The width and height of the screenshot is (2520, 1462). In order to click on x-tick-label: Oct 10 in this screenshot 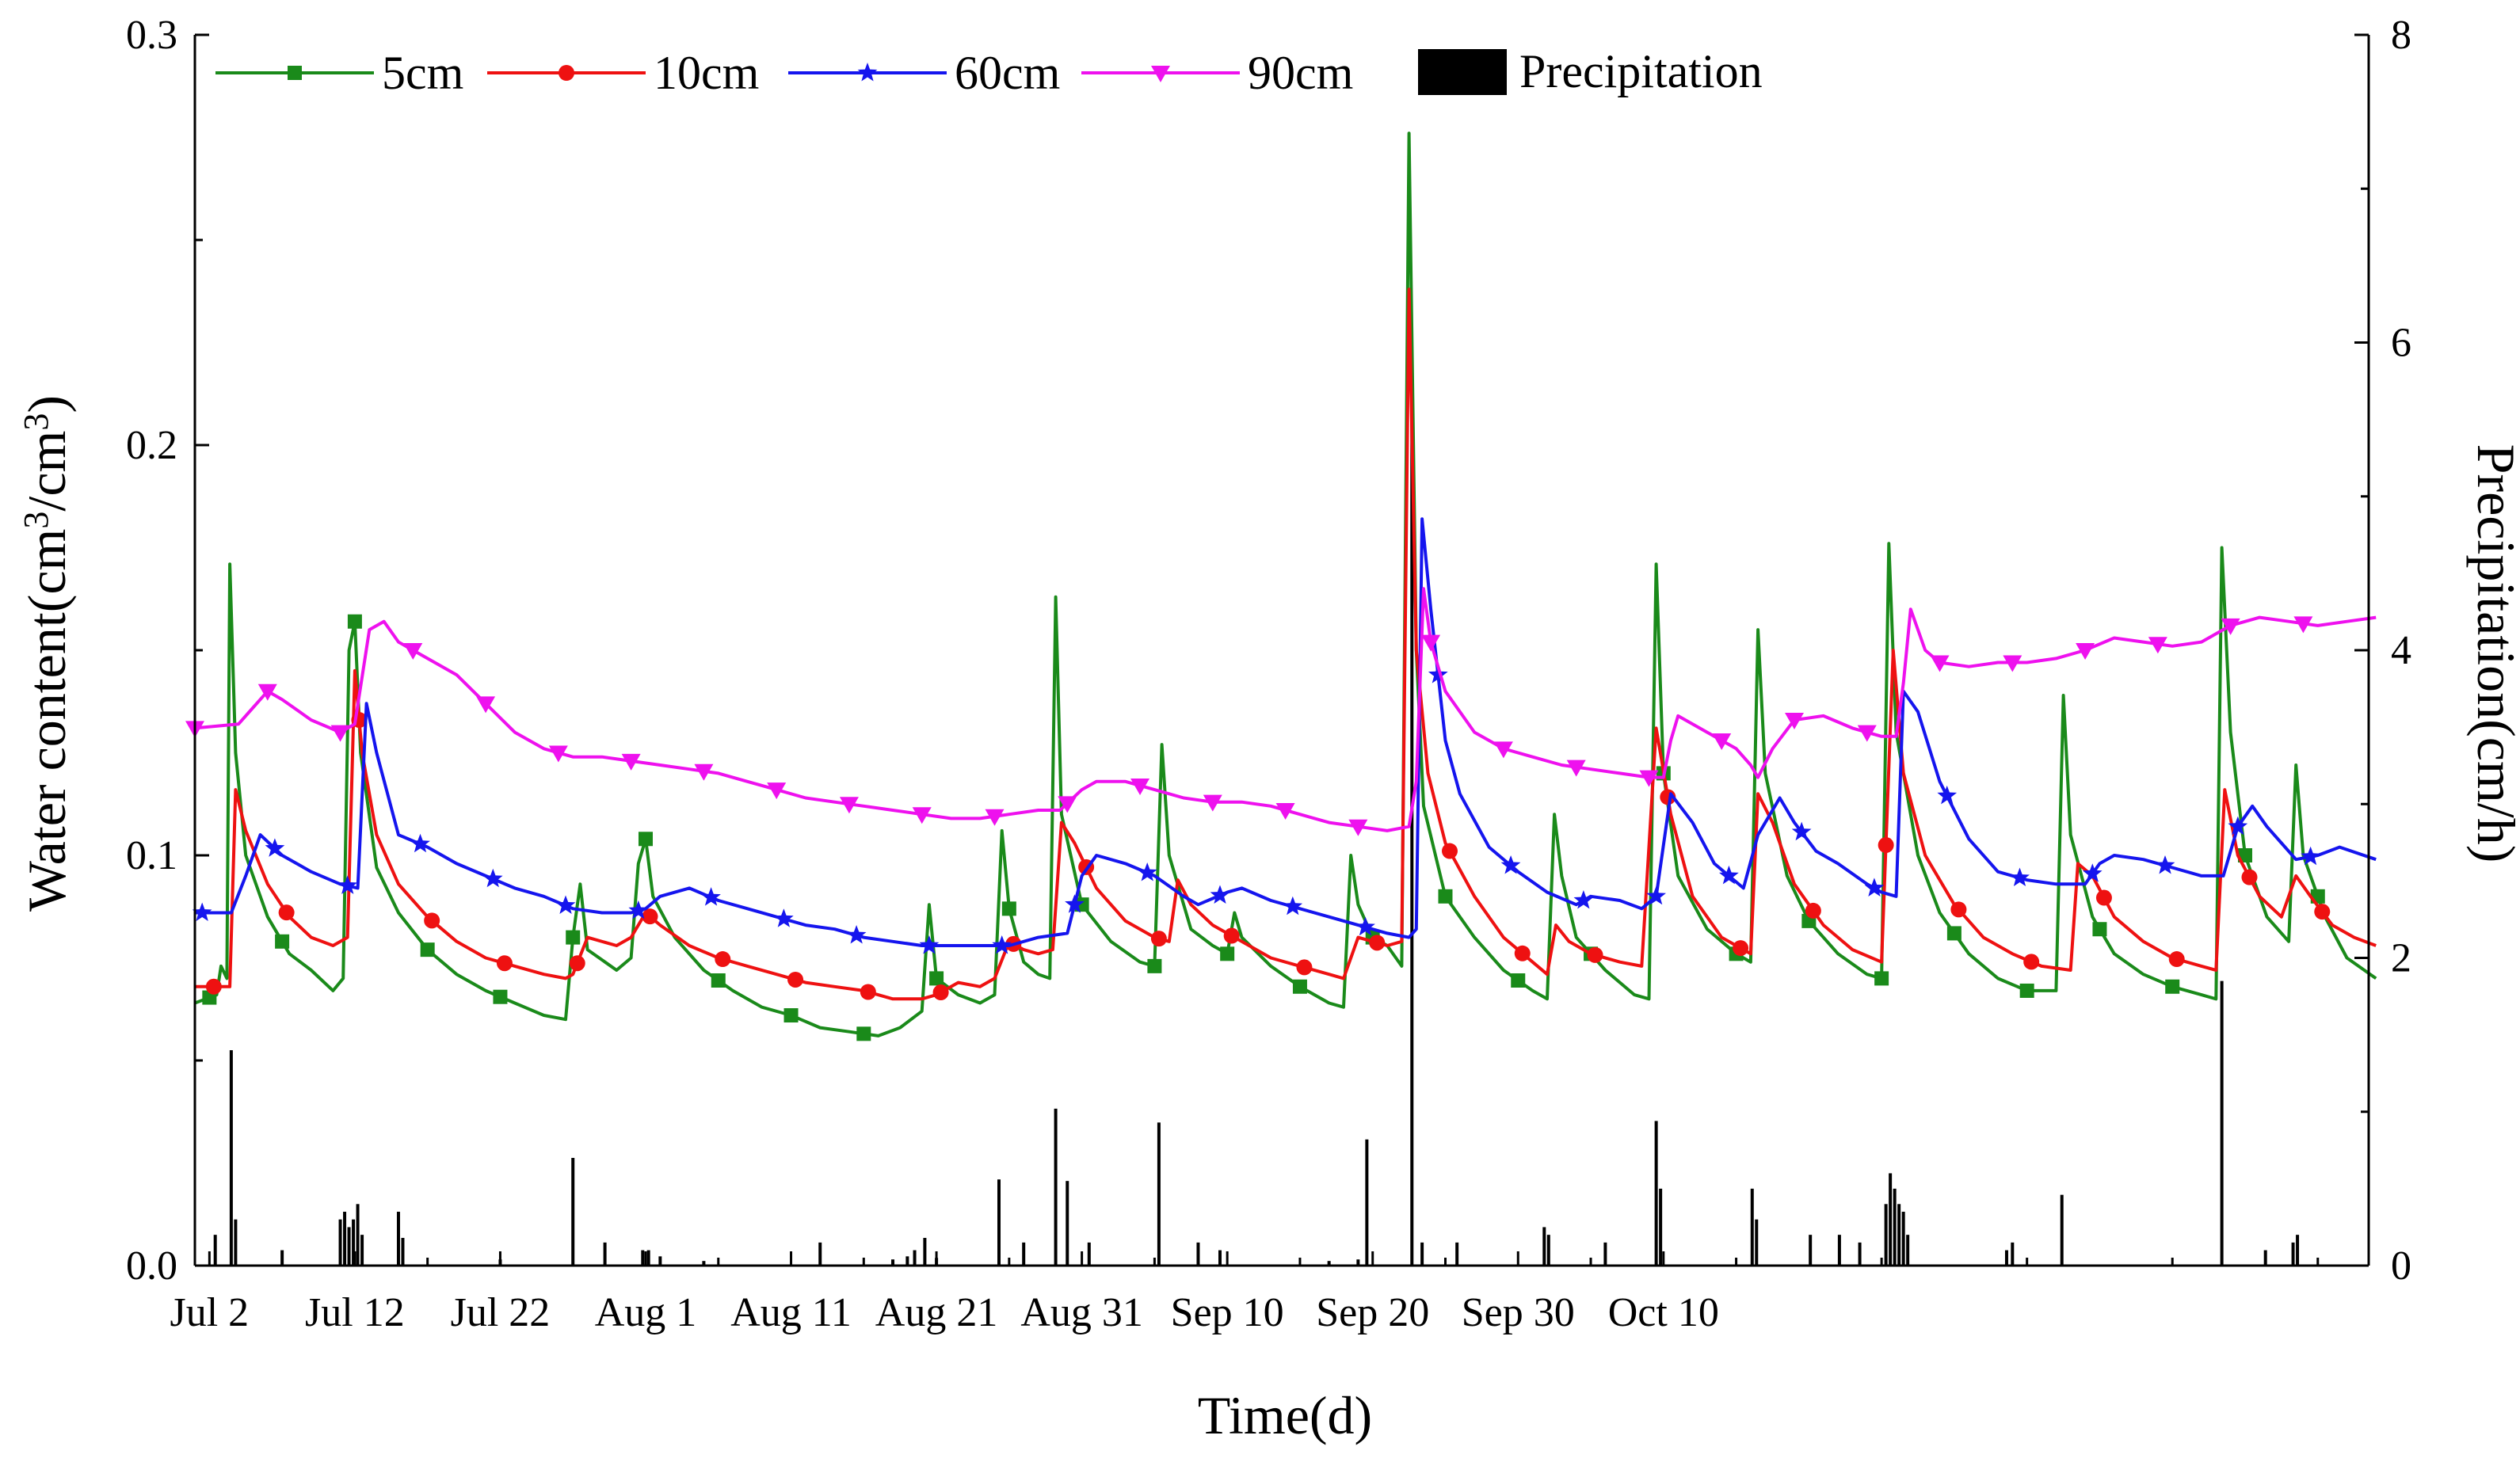, I will do `click(1663, 1312)`.